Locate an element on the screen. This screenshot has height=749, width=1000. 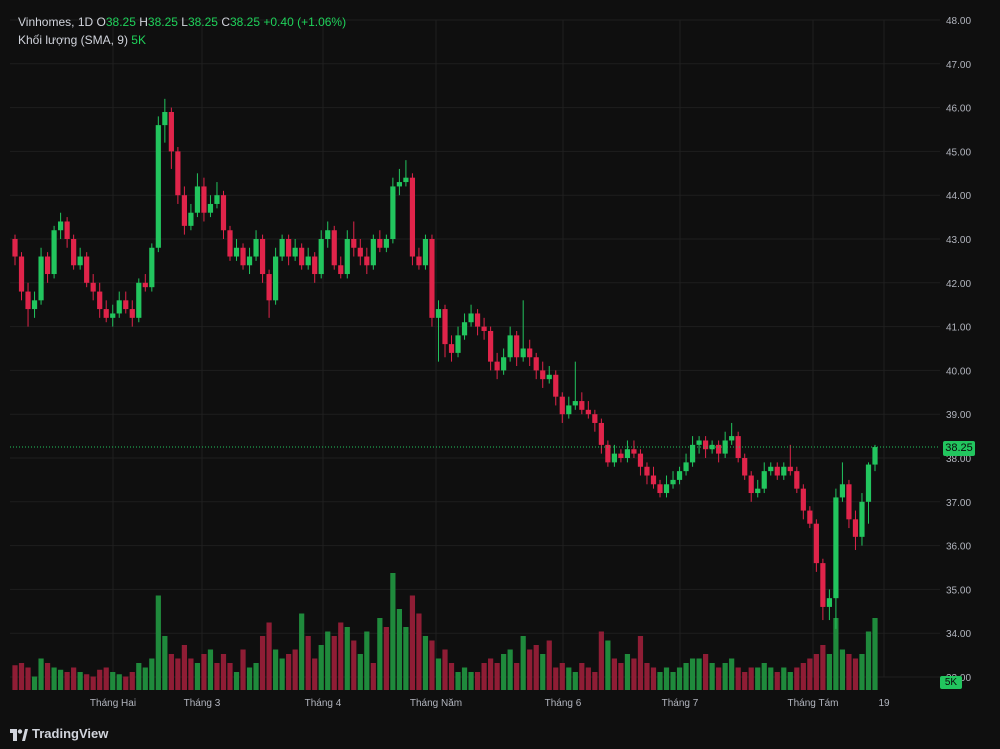
time-tick-label: Tháng 4 is located at coordinates (323, 703).